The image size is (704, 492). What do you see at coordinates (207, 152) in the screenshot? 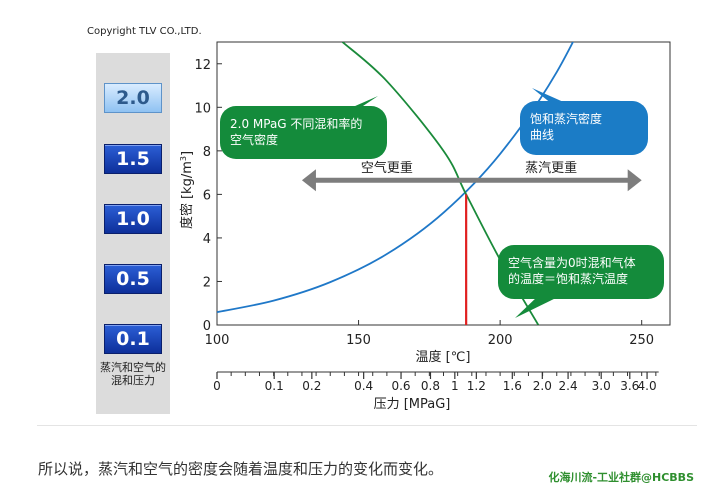
I see `y-tick-label: 8` at bounding box center [207, 152].